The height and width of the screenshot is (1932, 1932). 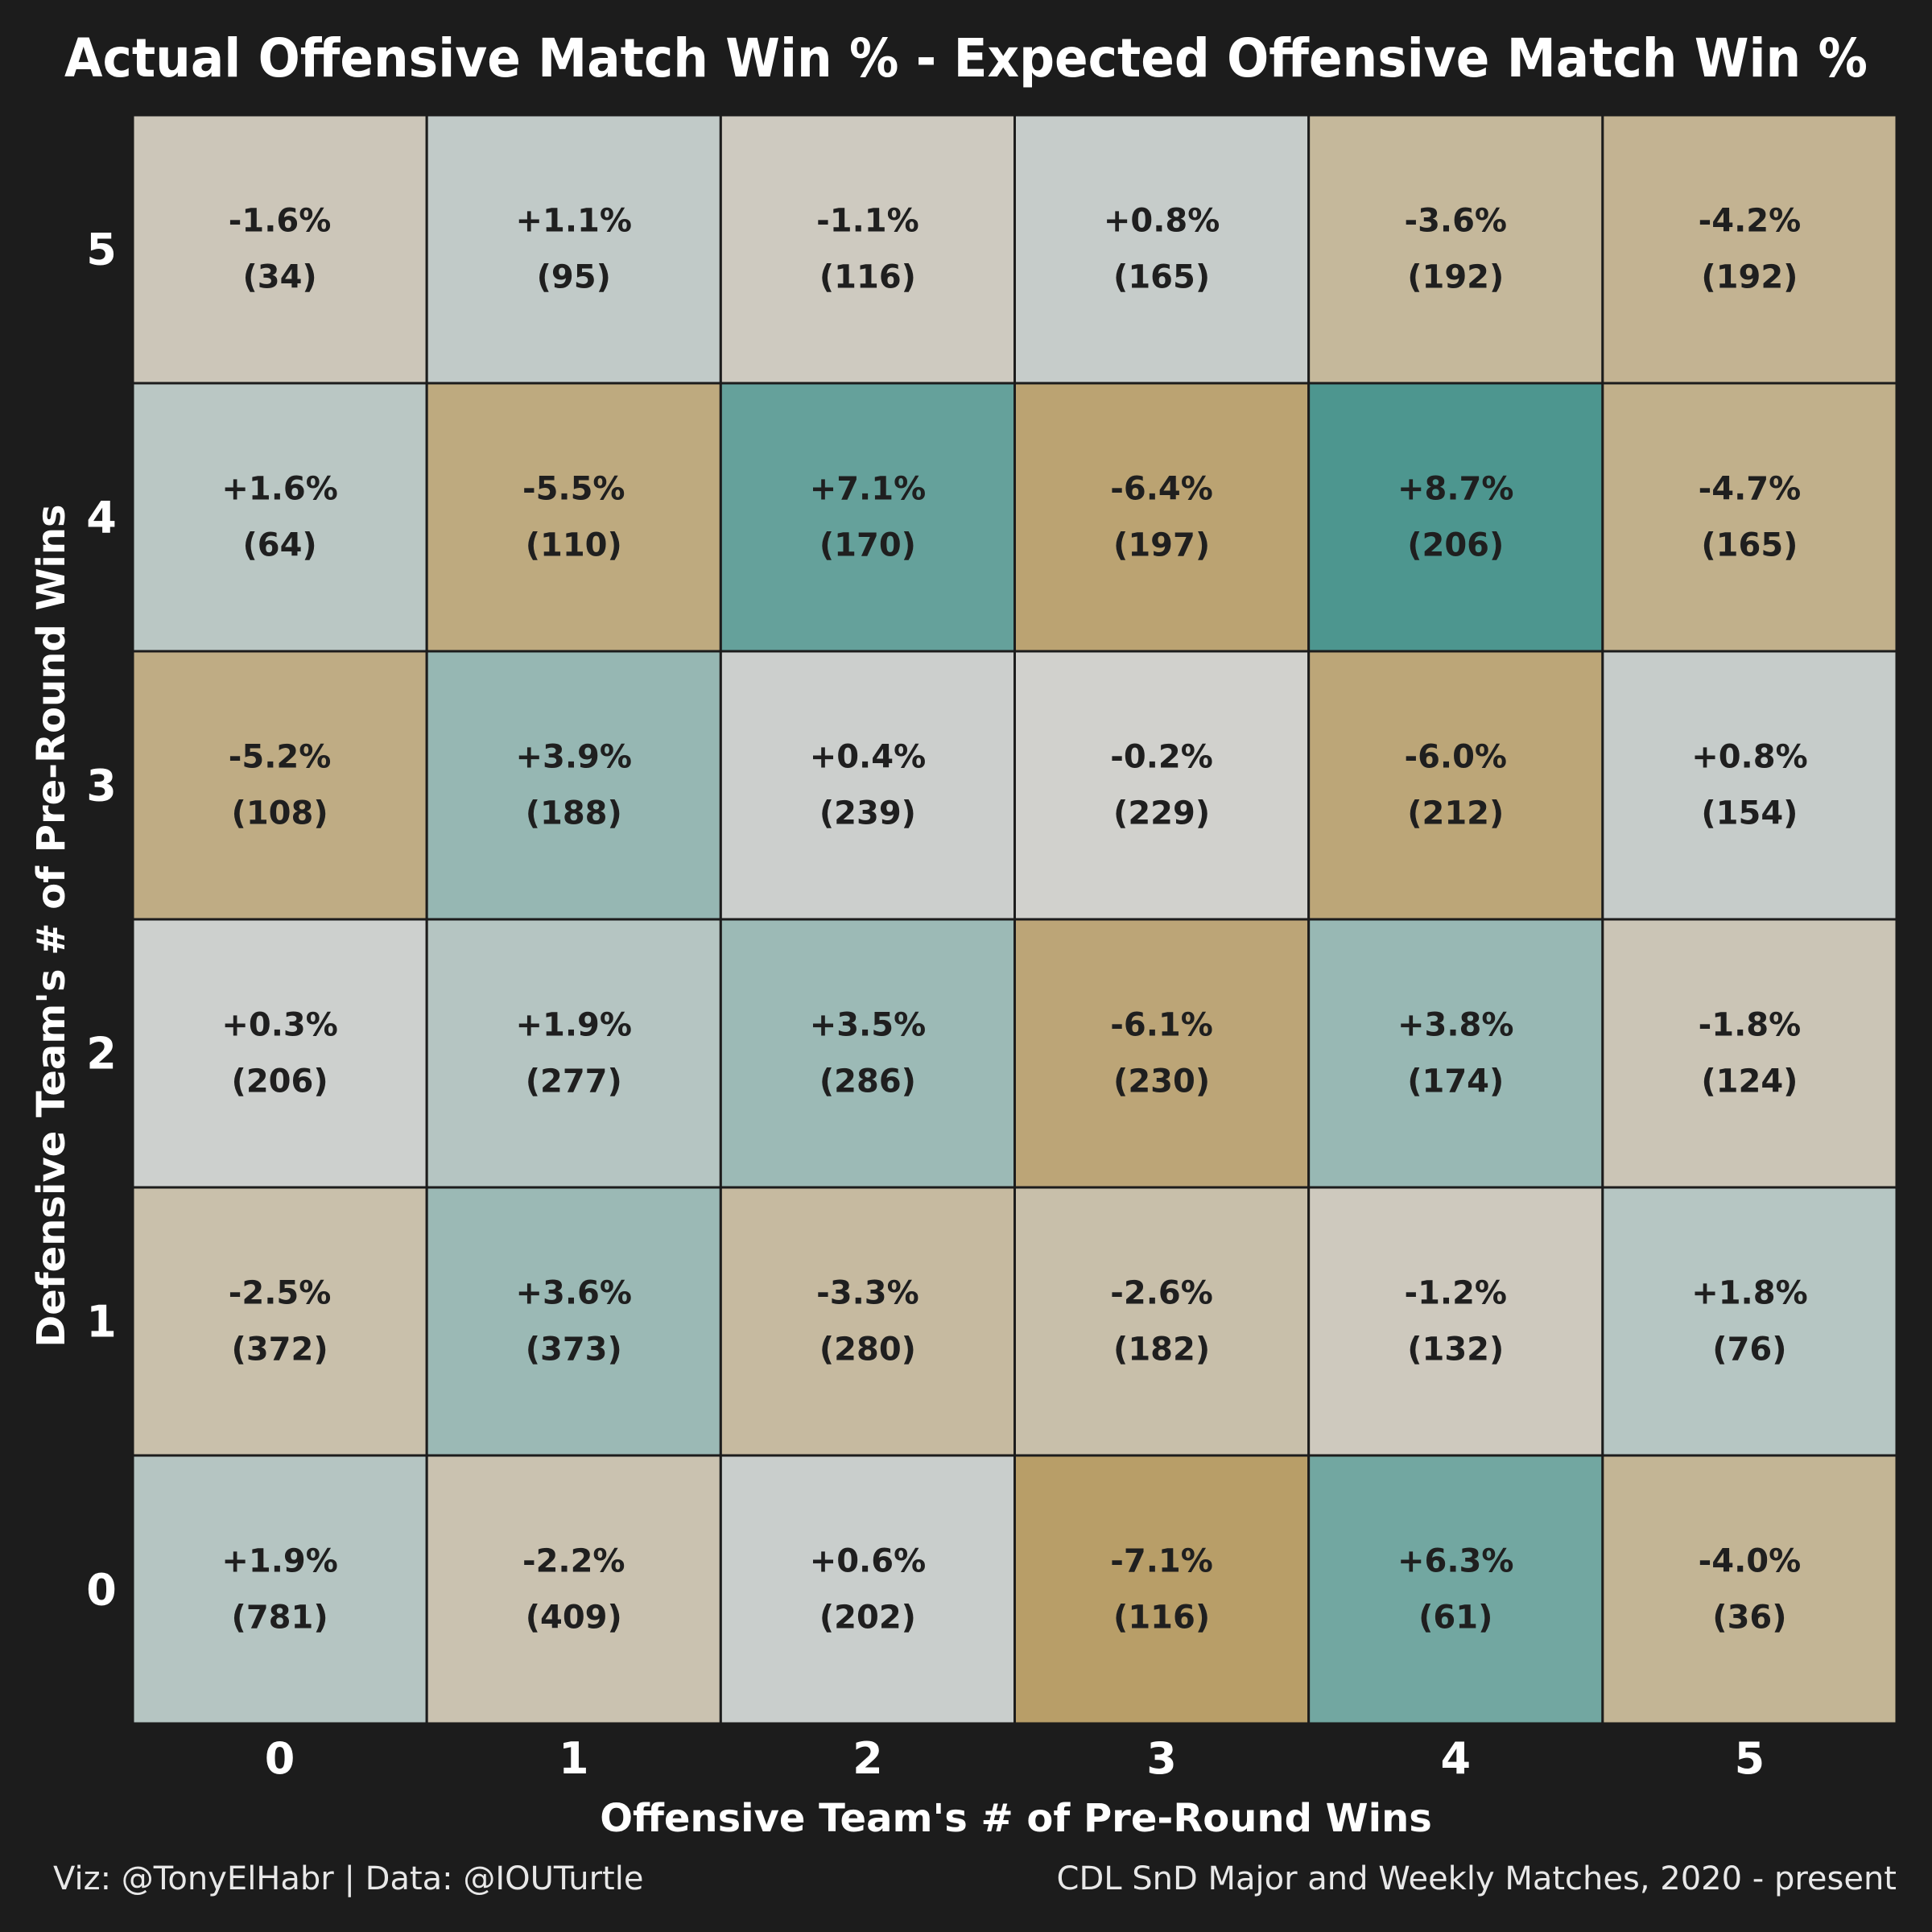 What do you see at coordinates (279, 249) in the screenshot?
I see `heatmap-cell: -1.6% (34)` at bounding box center [279, 249].